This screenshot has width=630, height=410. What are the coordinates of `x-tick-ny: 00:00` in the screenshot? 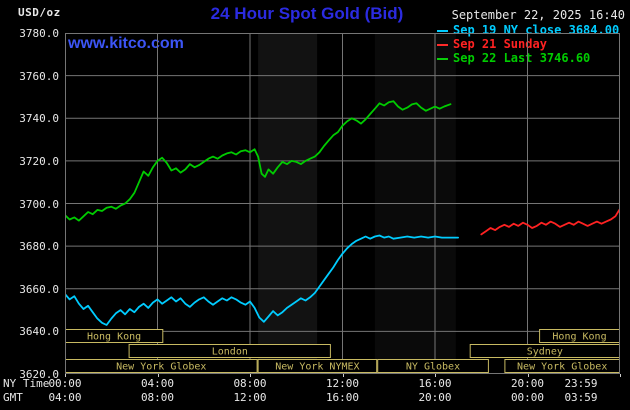 It's located at (65, 383).